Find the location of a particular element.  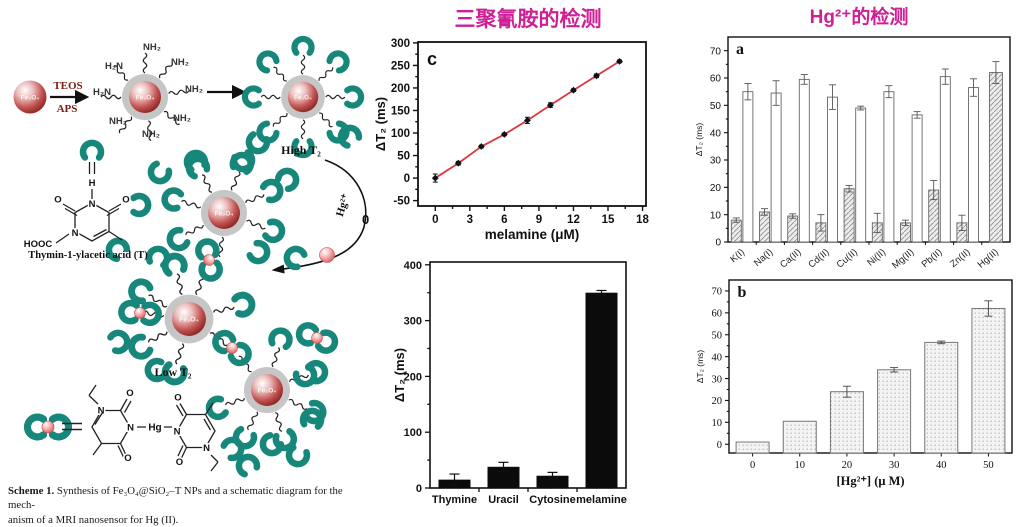

high-t2-label: High T₂ is located at coordinates (301, 150).